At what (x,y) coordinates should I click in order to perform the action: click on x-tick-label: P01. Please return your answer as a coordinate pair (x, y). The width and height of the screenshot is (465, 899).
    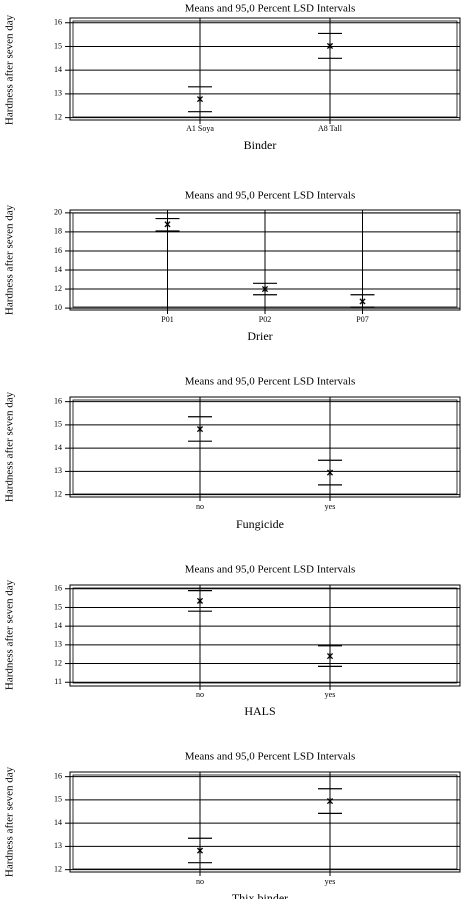
    Looking at the image, I should click on (167, 319).